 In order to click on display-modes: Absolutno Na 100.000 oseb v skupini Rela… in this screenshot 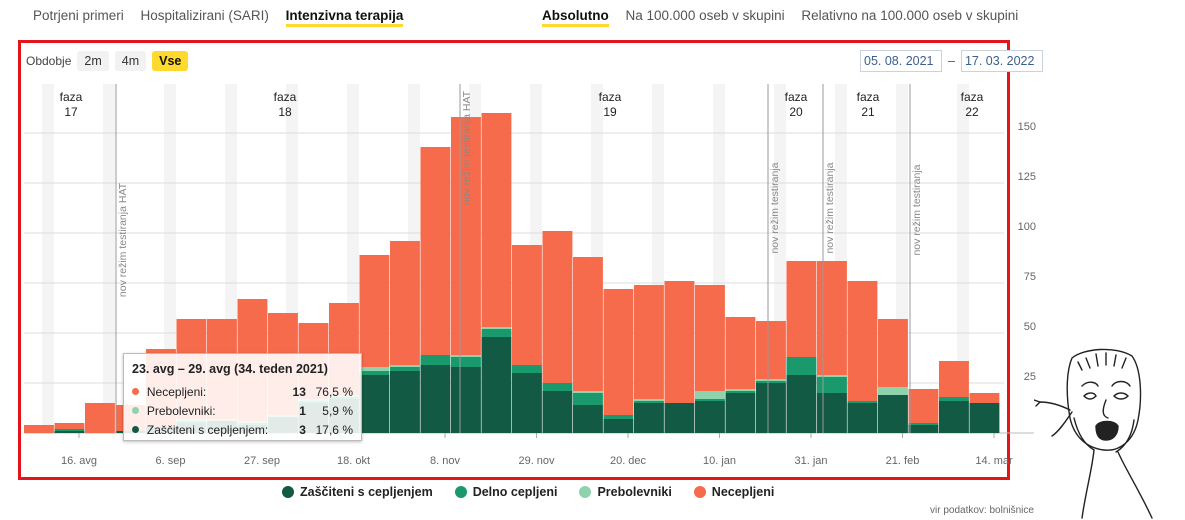, I will do `click(786, 17)`.